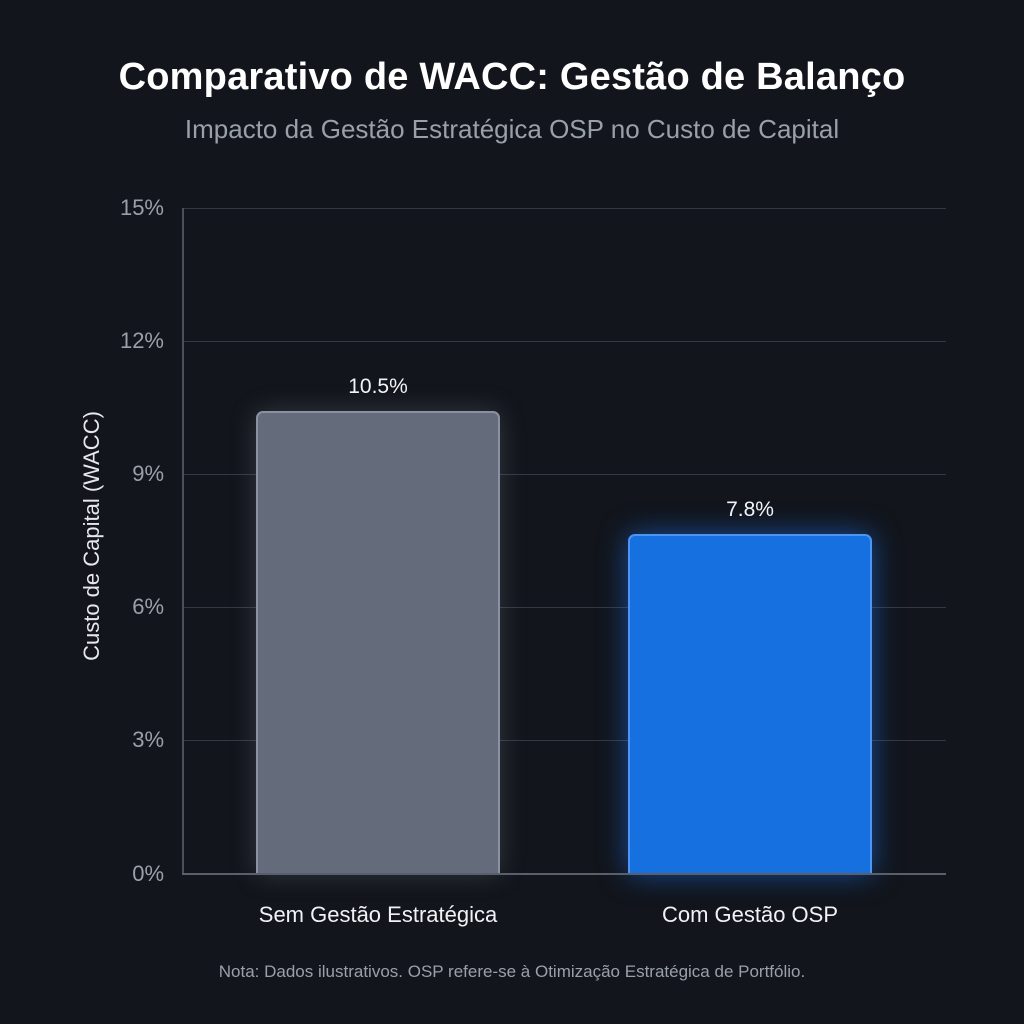 This screenshot has width=1024, height=1024. I want to click on y-tick-12: 12%, so click(141, 340).